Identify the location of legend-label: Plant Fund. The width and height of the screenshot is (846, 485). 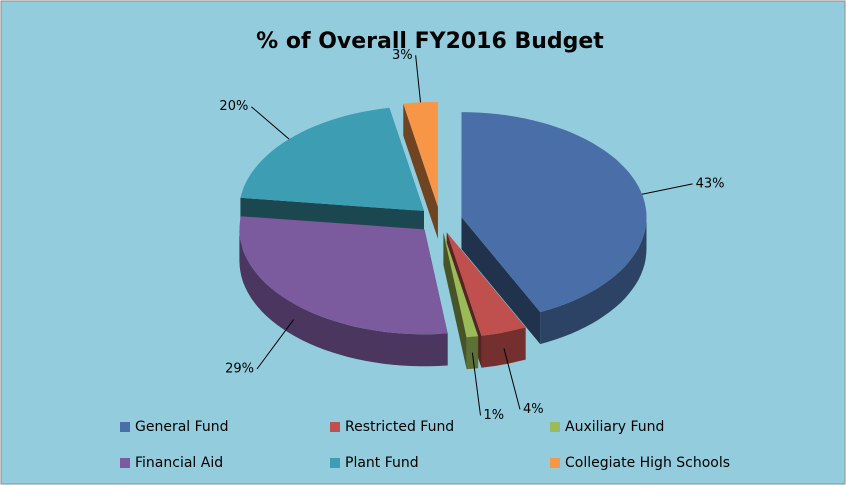
(382, 463).